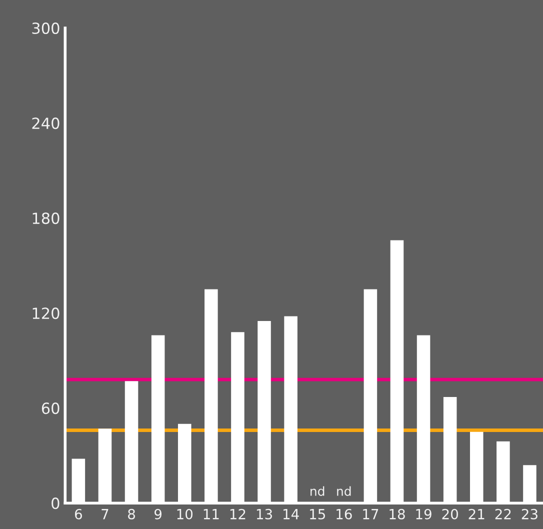 Image resolution: width=543 pixels, height=529 pixels. Describe the element at coordinates (131, 514) in the screenshot. I see `x-tick-label: 8` at that location.